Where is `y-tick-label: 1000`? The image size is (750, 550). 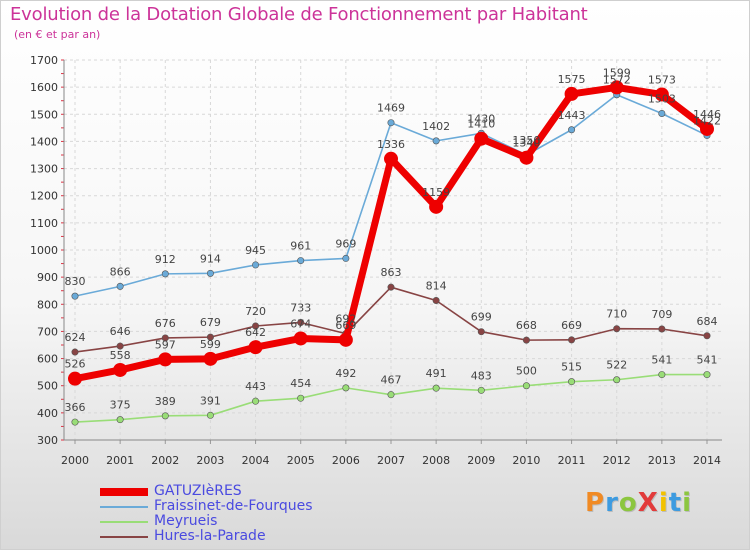
y-tick-label: 1000 is located at coordinates (44, 250).